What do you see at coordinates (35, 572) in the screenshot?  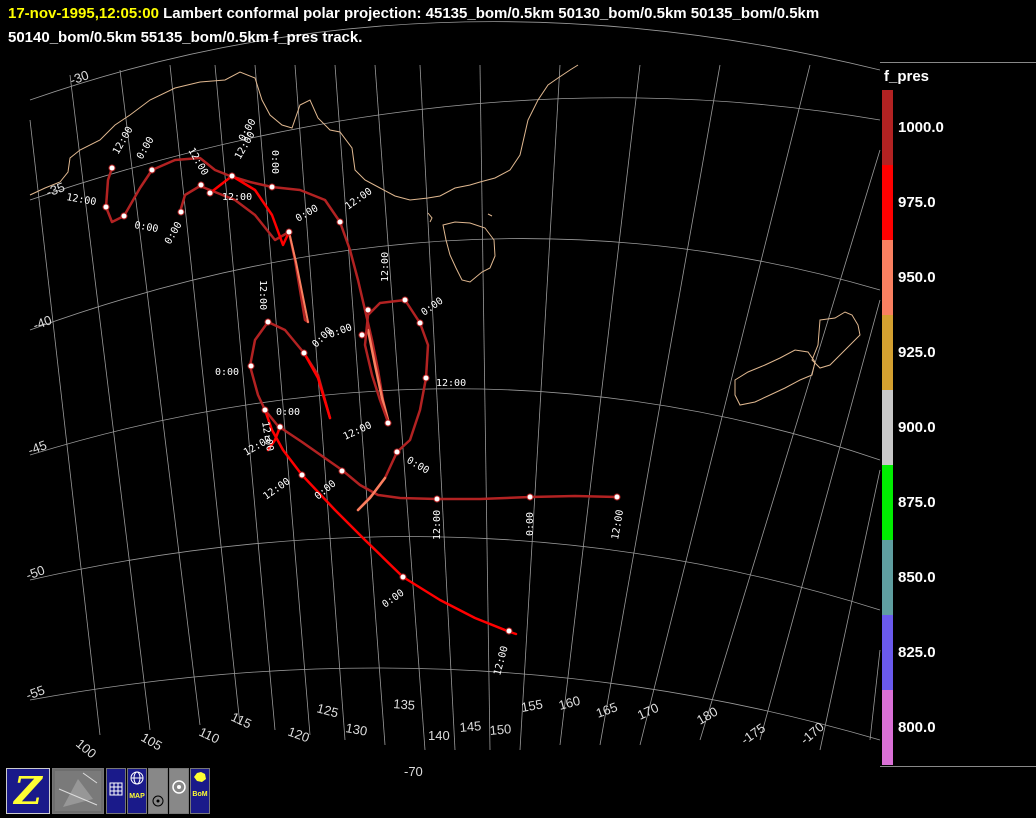 I see `lat-label: -50` at bounding box center [35, 572].